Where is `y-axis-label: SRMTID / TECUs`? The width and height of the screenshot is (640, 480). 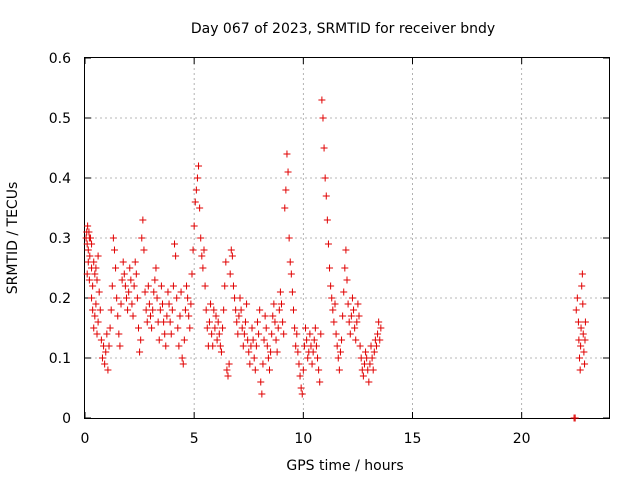
y-axis-label: SRMTID / TECUs is located at coordinates (13, 238).